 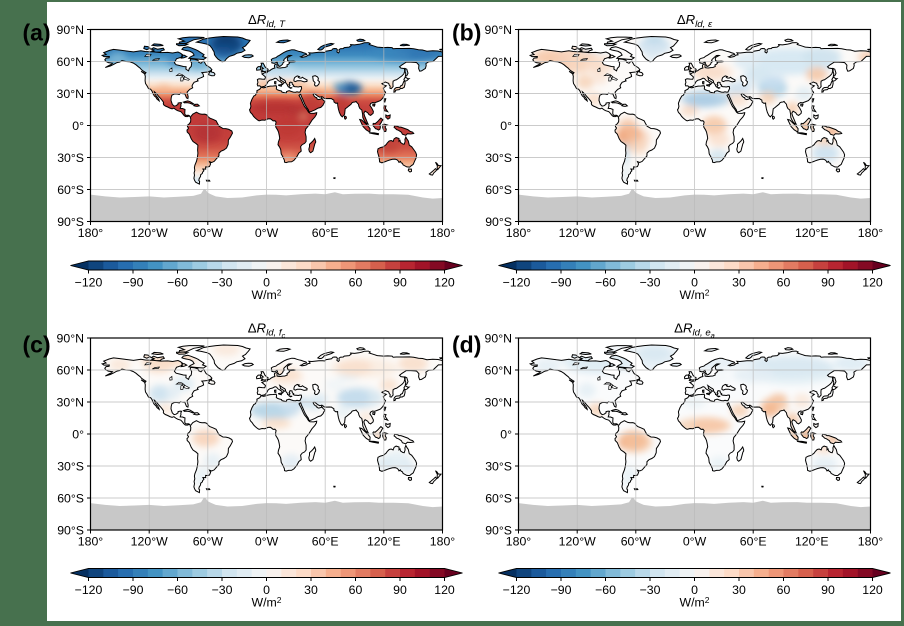 What do you see at coordinates (466, 33) in the screenshot?
I see `svg-text: (b)` at bounding box center [466, 33].